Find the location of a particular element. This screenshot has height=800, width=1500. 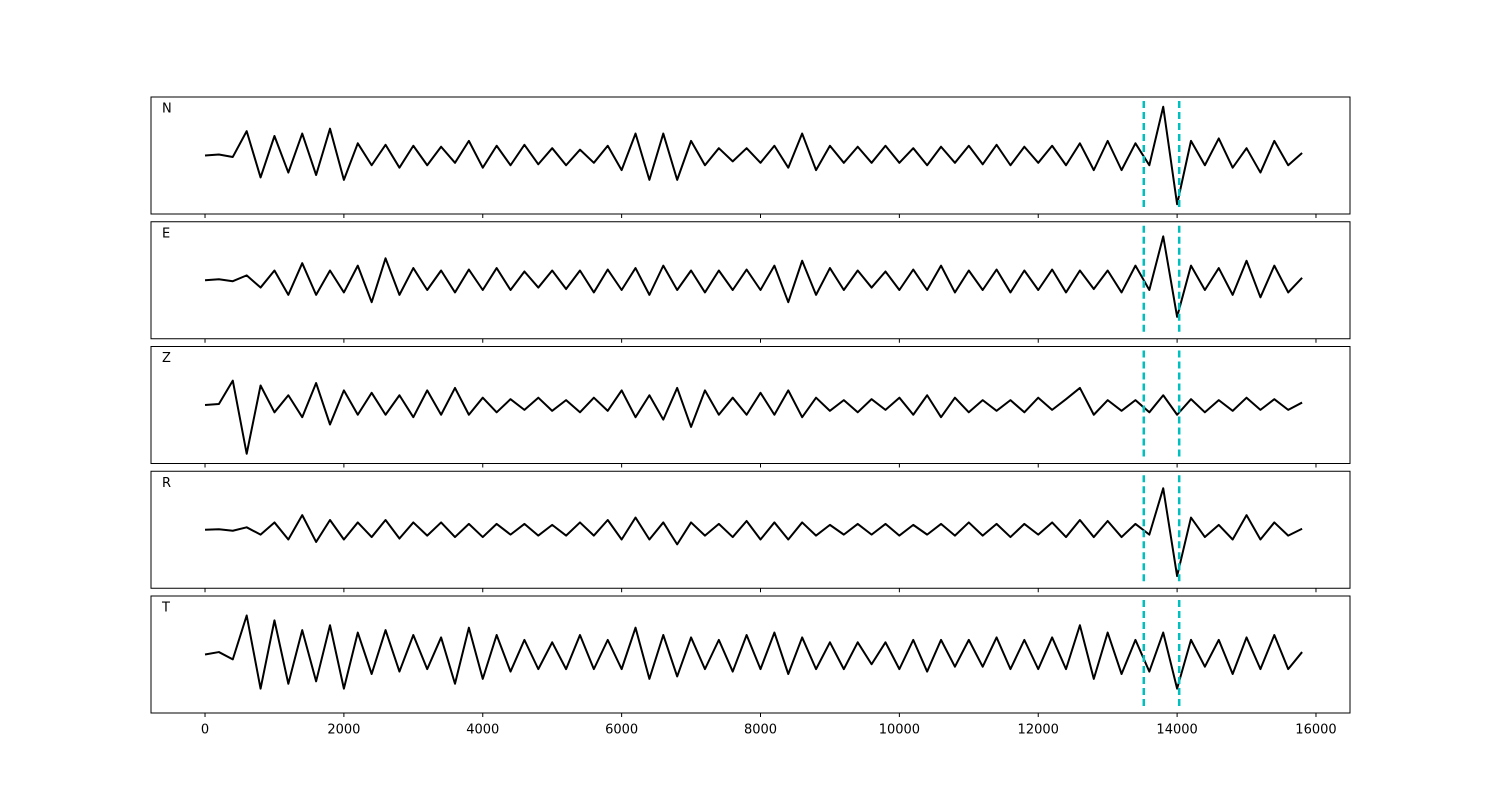

channel-label: R is located at coordinates (166, 483).